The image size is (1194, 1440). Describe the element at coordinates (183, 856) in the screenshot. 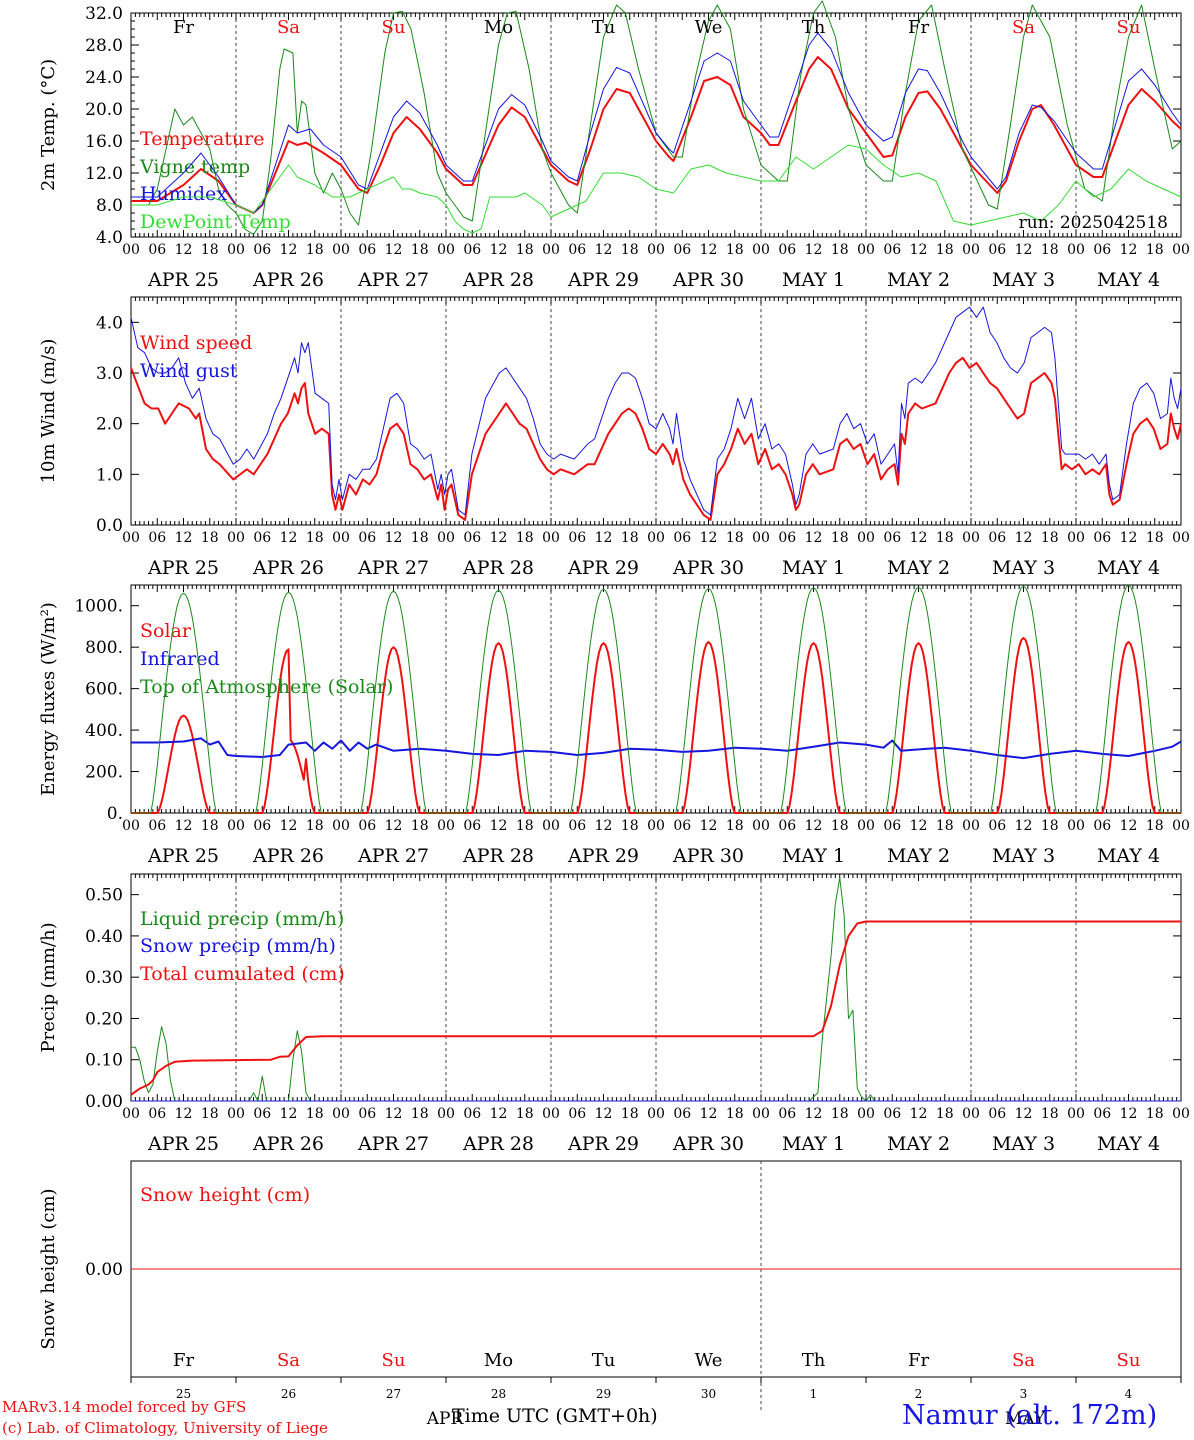

I see `day-label: APR 25` at that location.